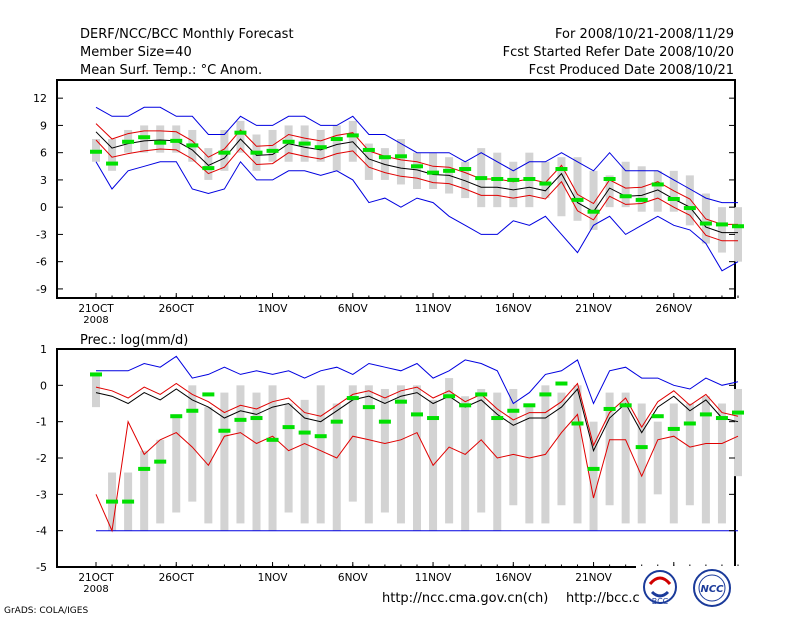  Describe the element at coordinates (273, 309) in the screenshot. I see `temp-xtick-label: 1NOV` at that location.